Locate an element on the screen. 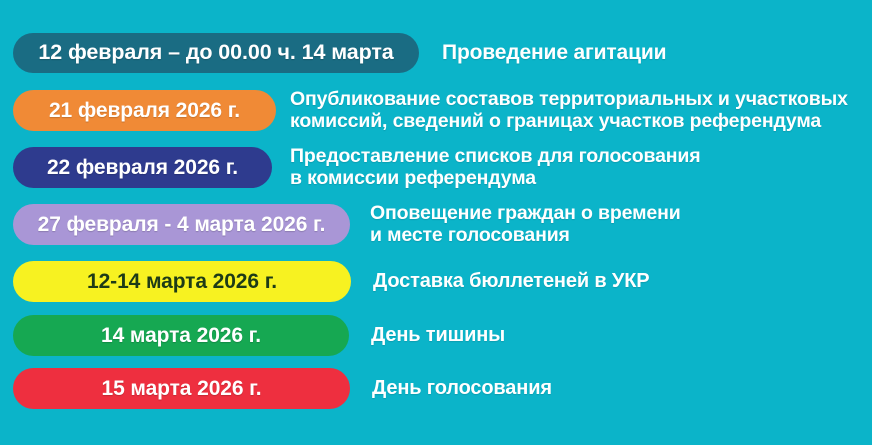  event-description: День голосования is located at coordinates (462, 387).